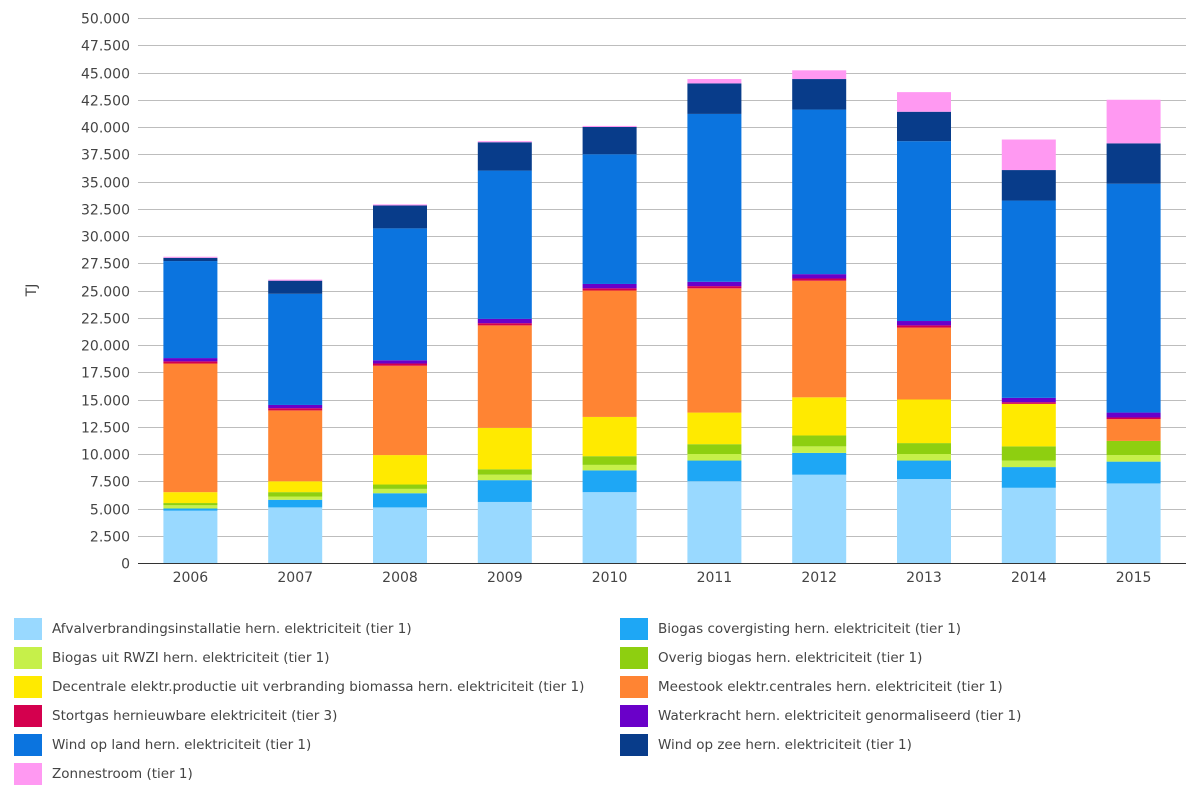 This screenshot has width=1194, height=804. I want to click on y-tick-label: 40.000, so click(105, 129).